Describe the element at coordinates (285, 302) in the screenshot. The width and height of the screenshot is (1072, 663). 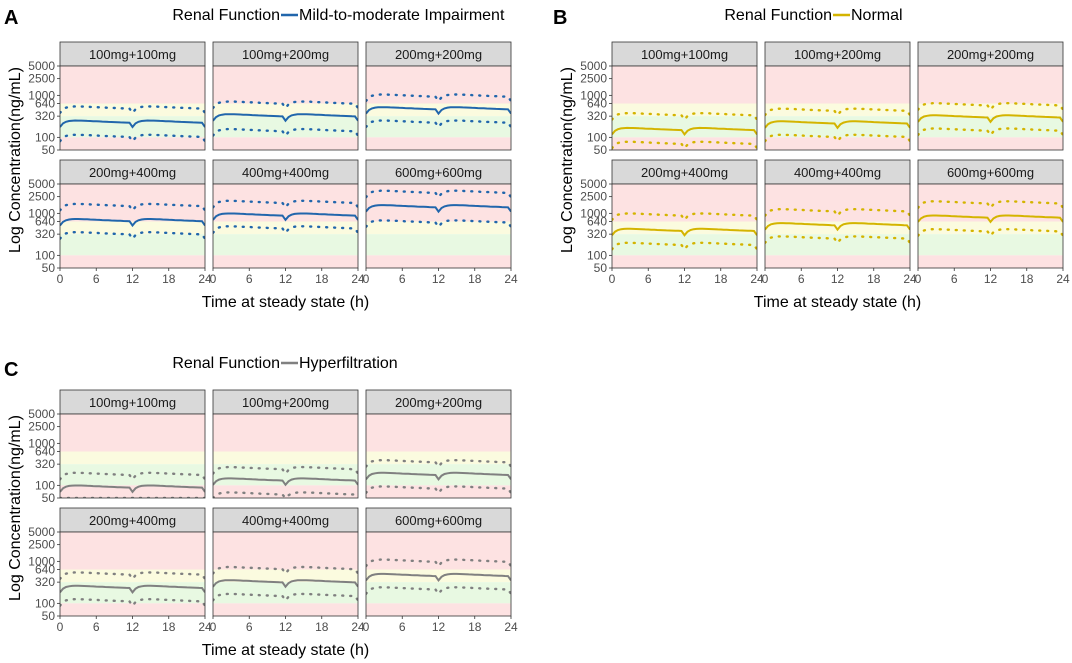
I see `x-axis-title: Time at steady state (h)` at that location.